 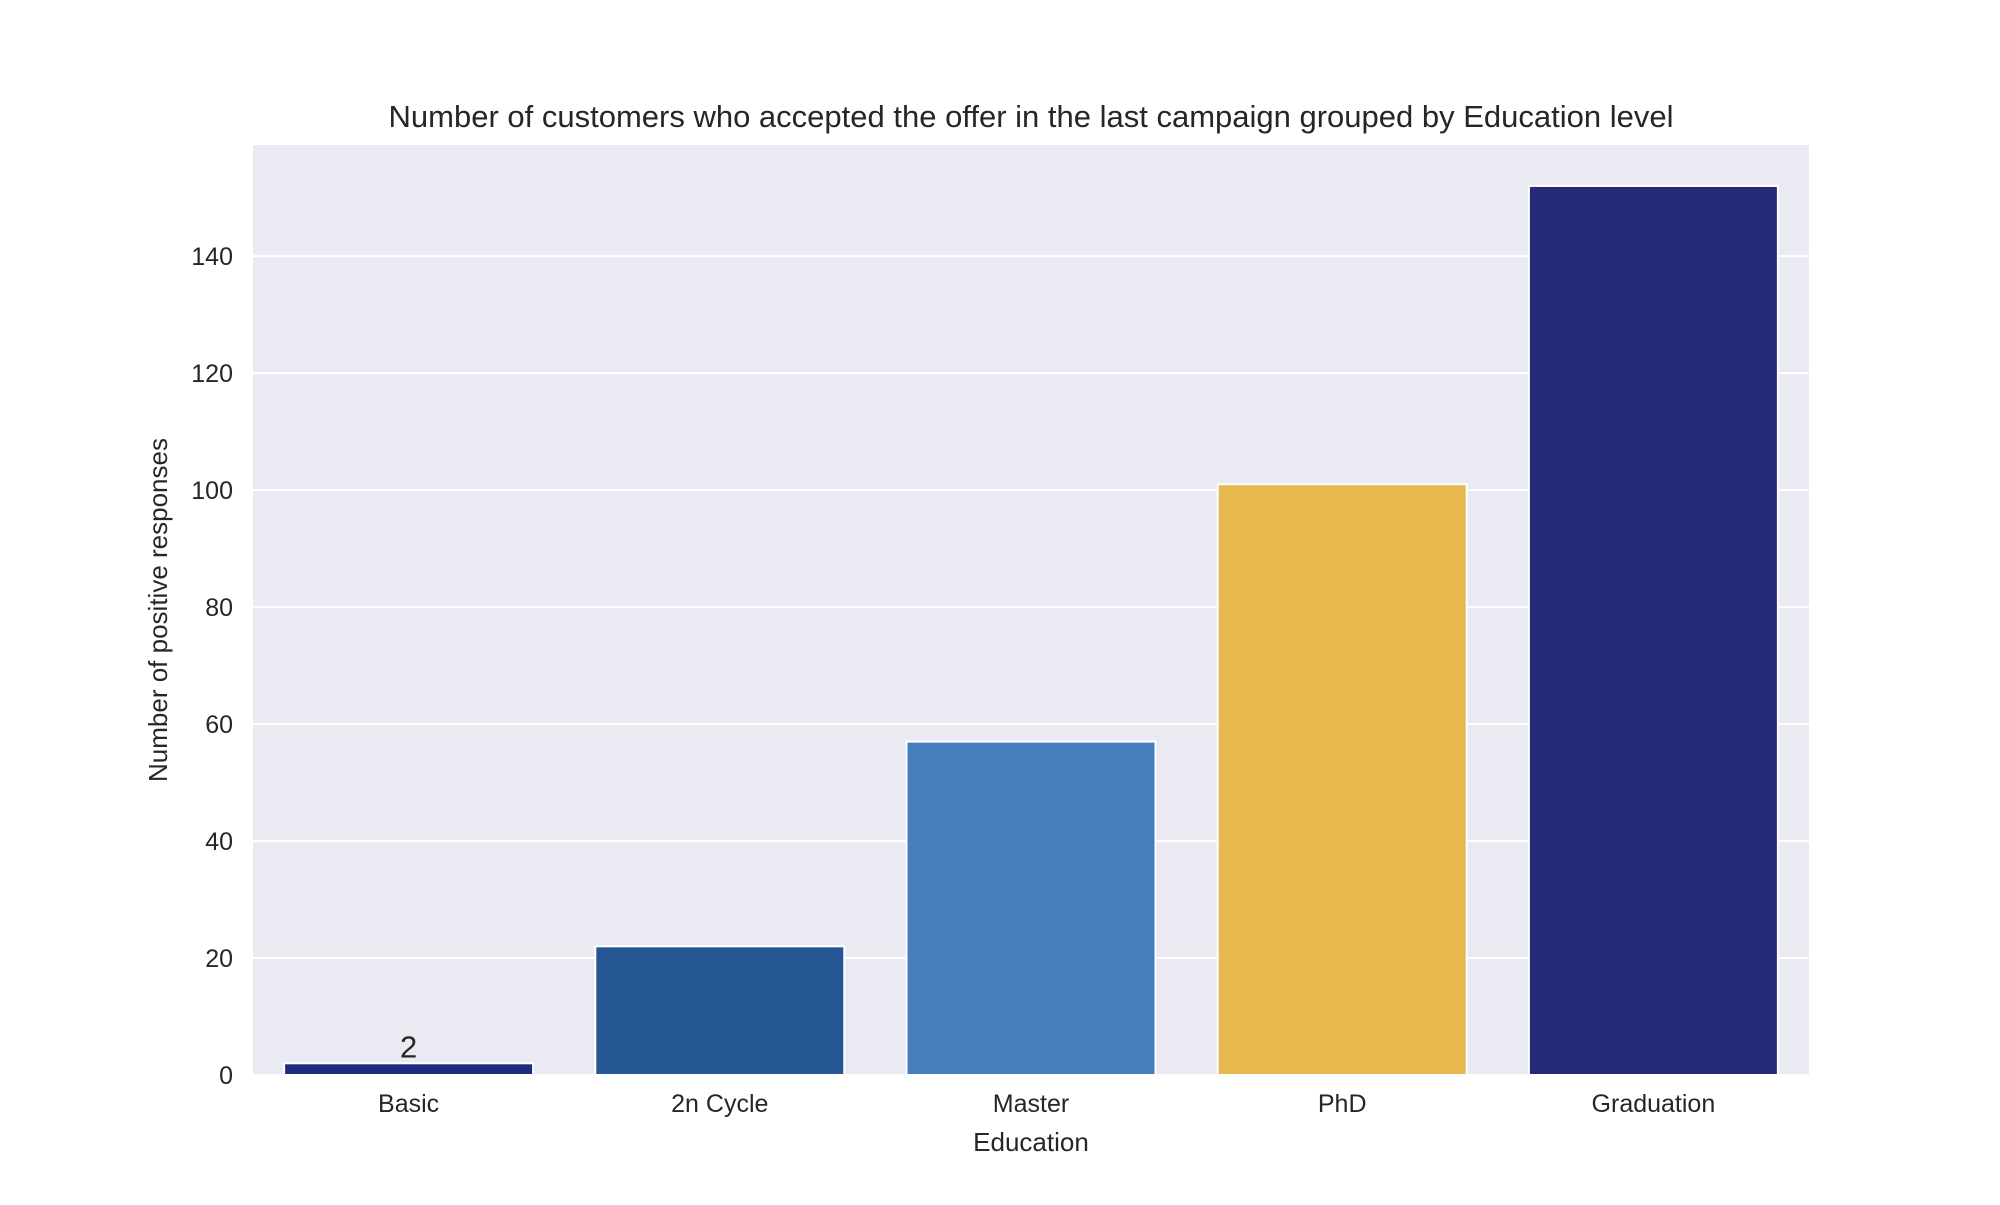 I want to click on y-axis-ticks: 0 20 40 60 80 100 120 140, so click(x=212, y=666).